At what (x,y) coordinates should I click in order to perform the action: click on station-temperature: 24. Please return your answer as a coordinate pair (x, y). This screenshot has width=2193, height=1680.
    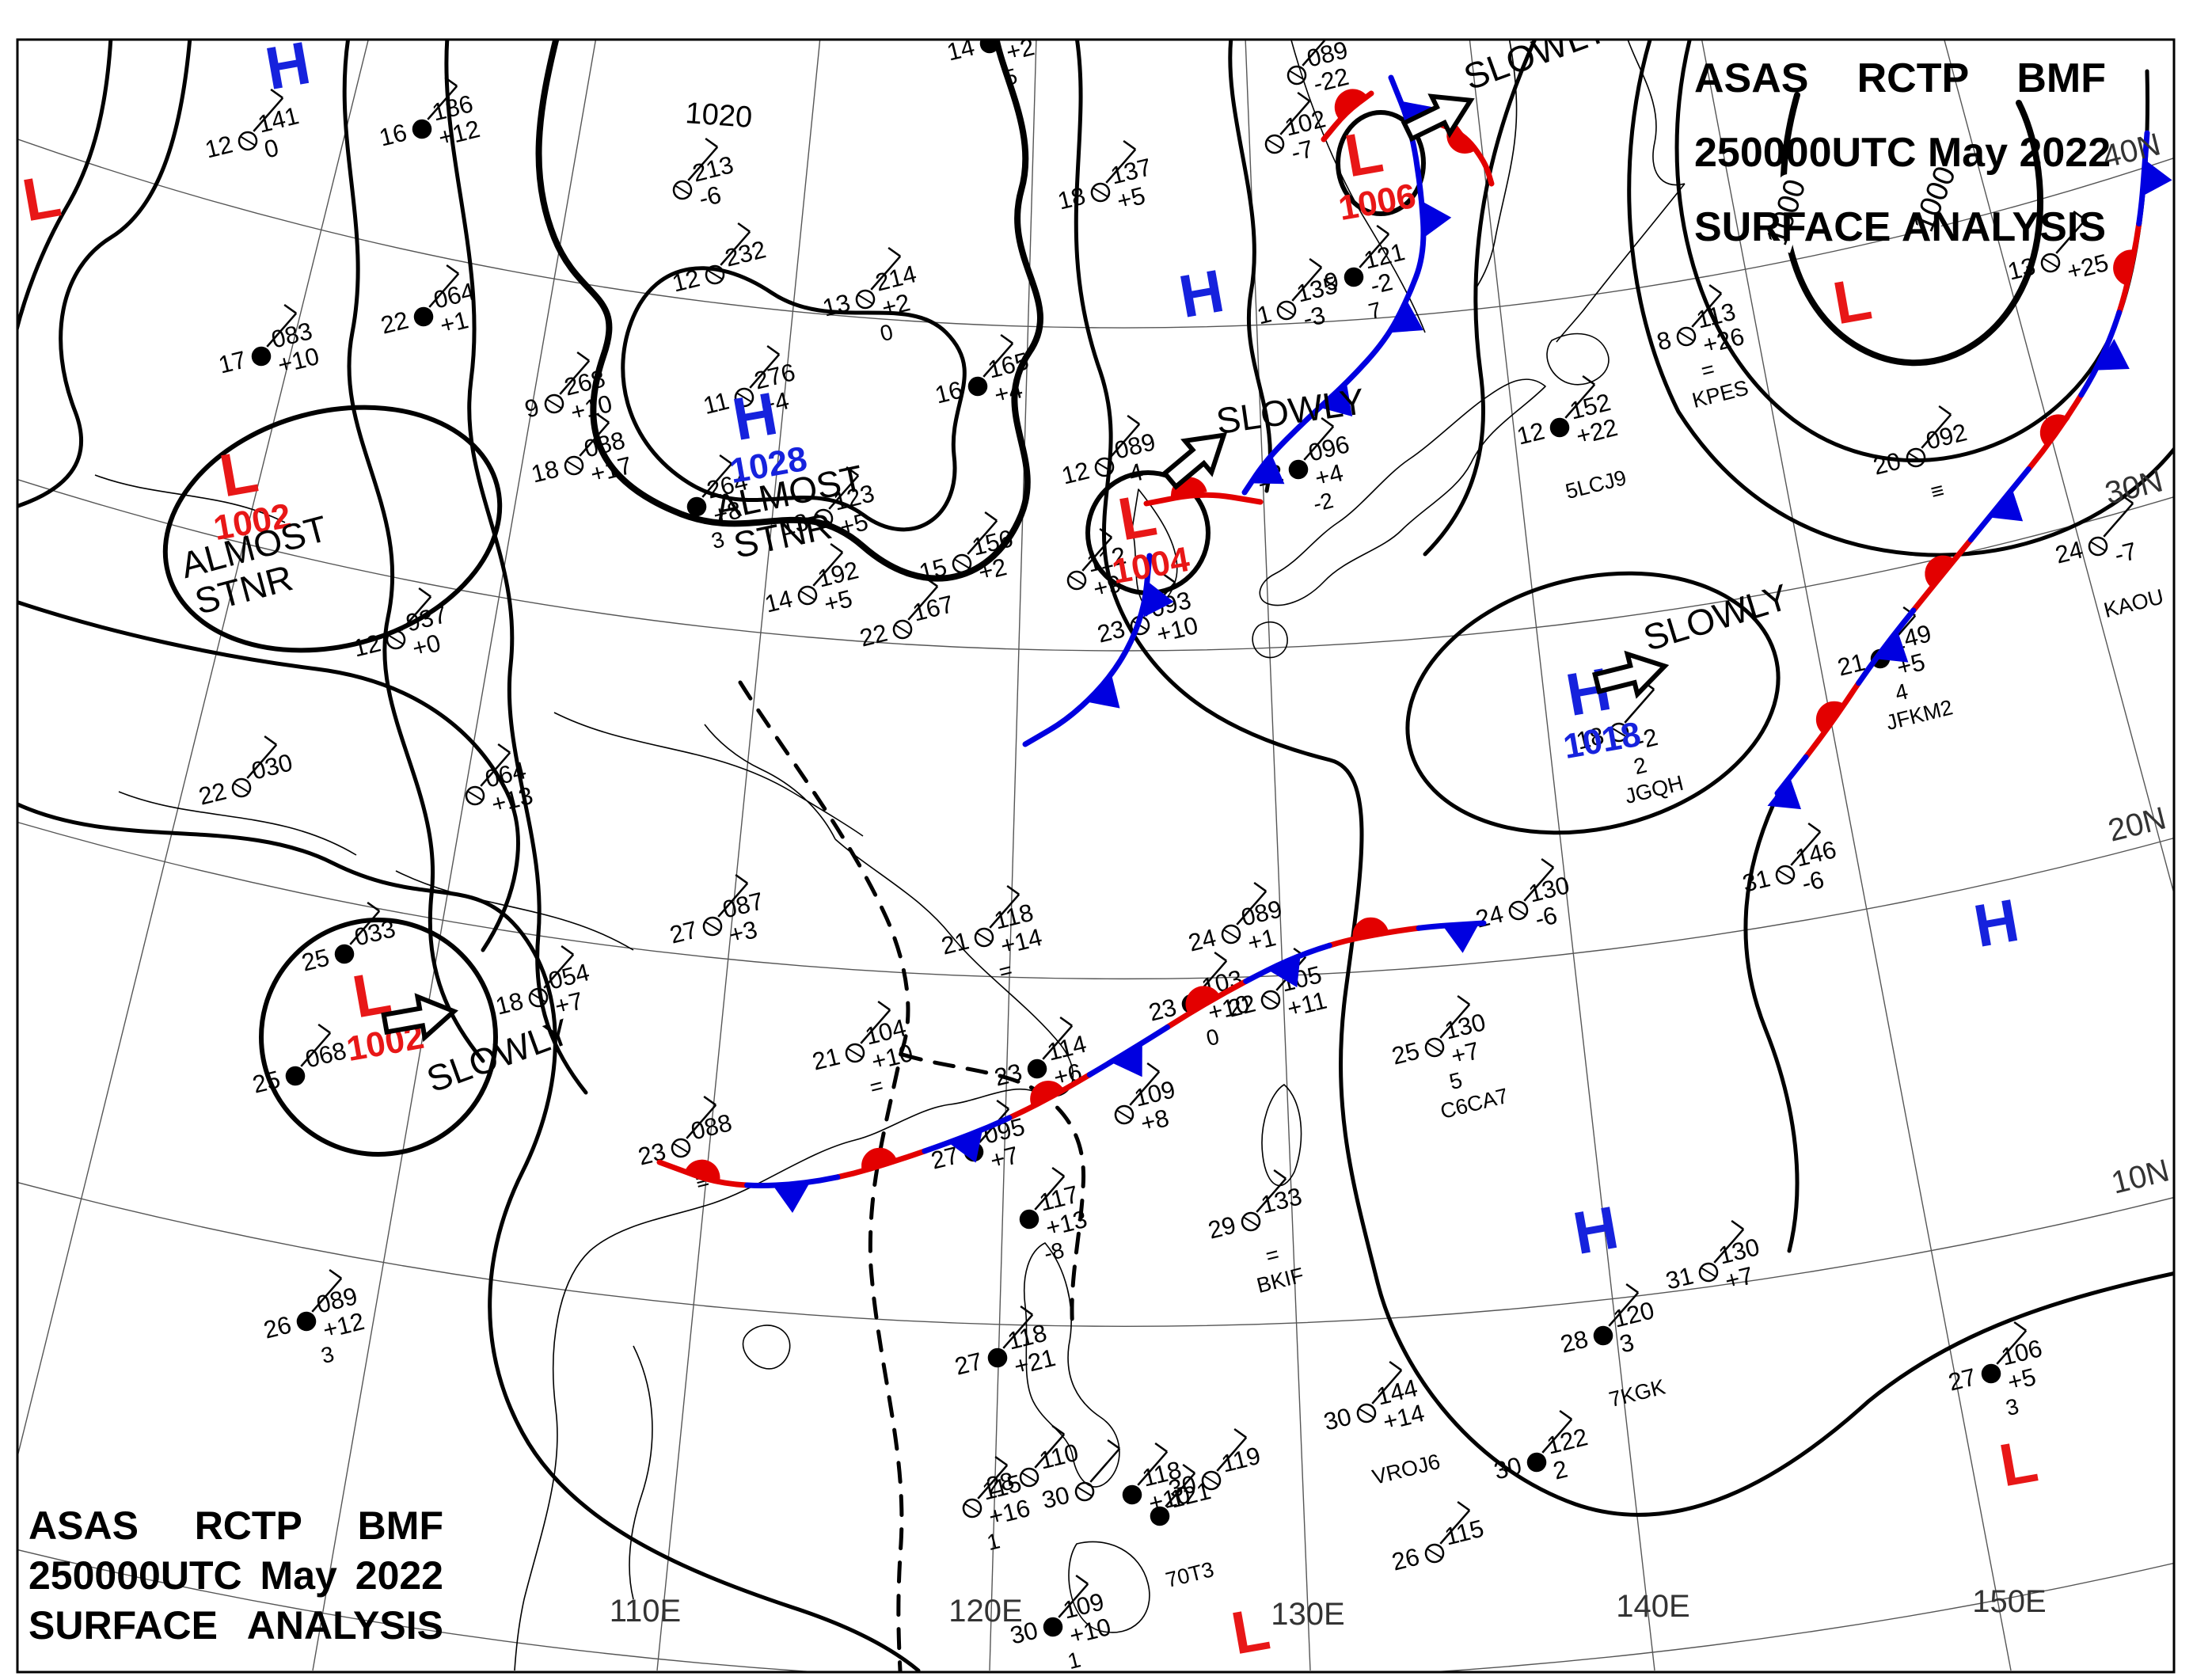
    Looking at the image, I should click on (1202, 939).